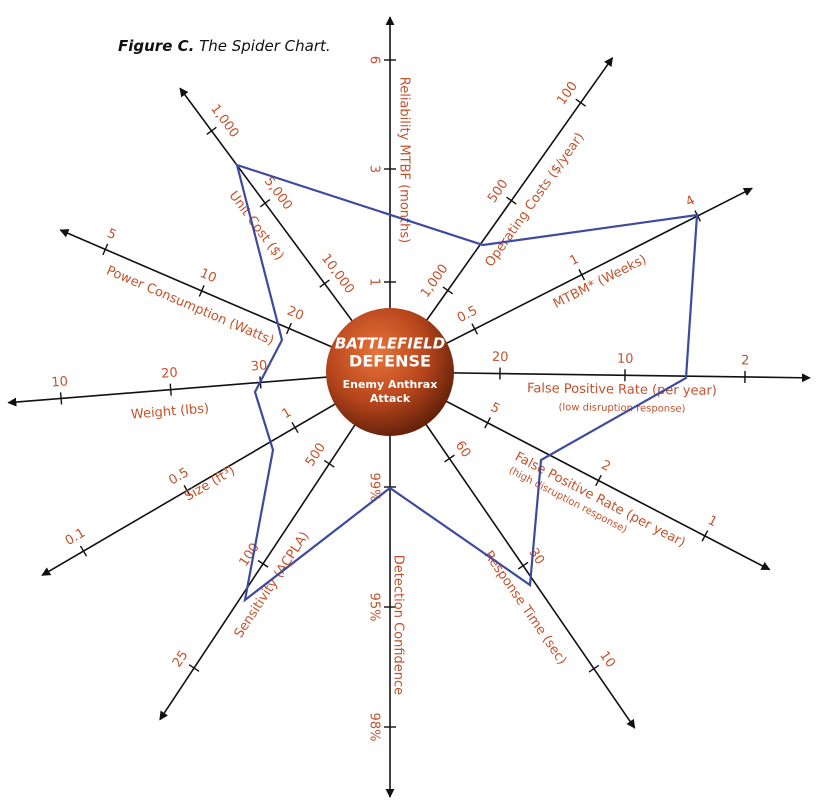  I want to click on tick-label: 5,000, so click(278, 193).